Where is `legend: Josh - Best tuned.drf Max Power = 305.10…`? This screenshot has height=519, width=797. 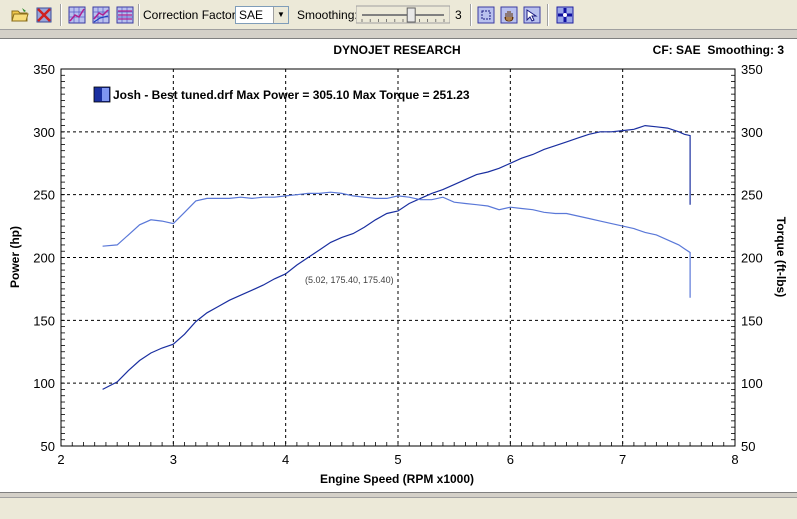 legend: Josh - Best tuned.drf Max Power = 305.10… is located at coordinates (281, 94).